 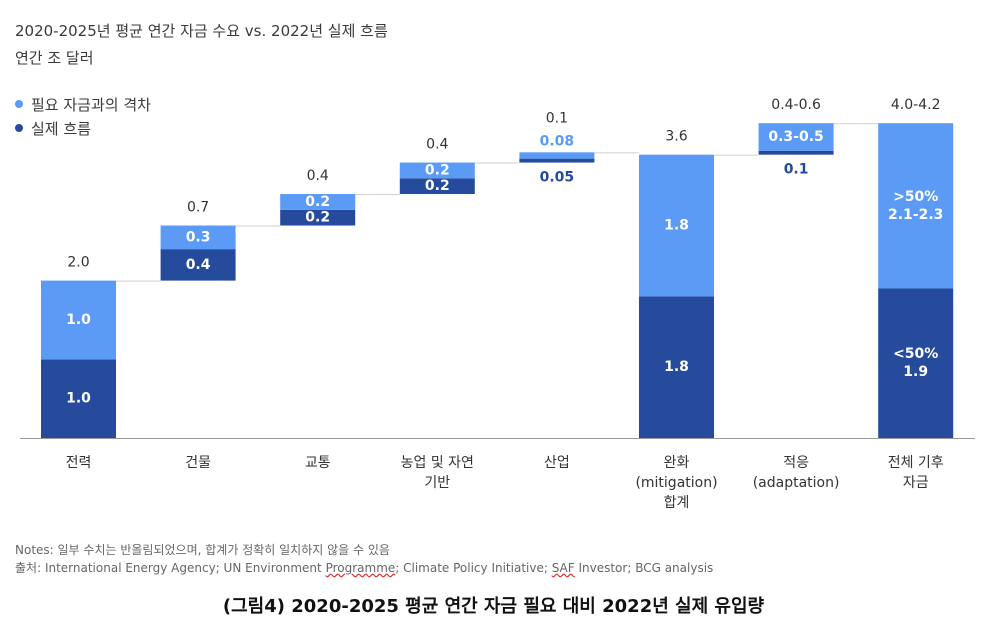 I want to click on category-label-1-line-0: 건물, so click(x=198, y=463).